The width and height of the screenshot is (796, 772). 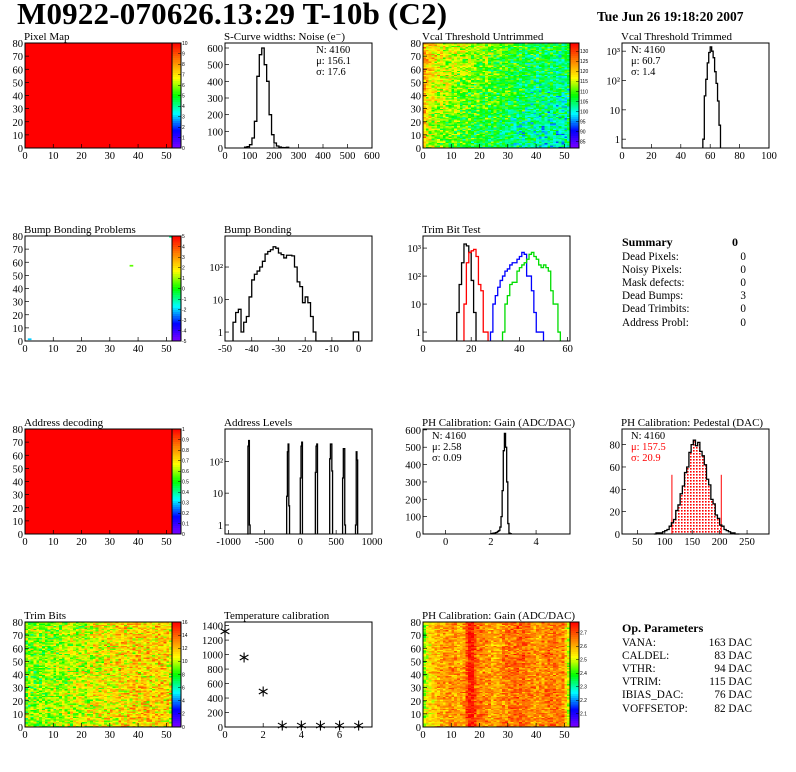 I want to click on x-tick-label: 600, so click(x=372, y=156).